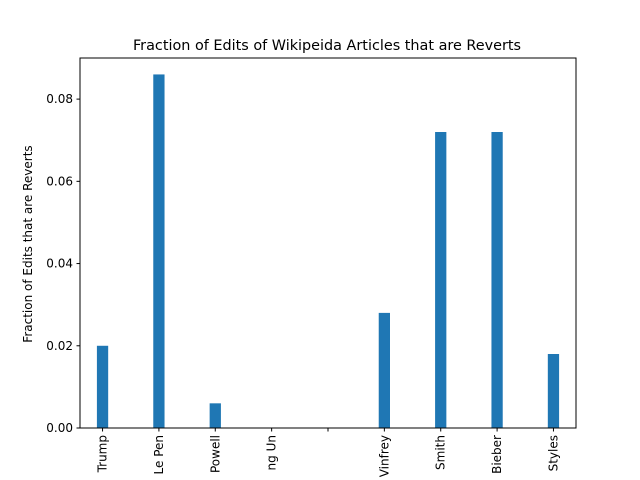 The image size is (640, 480). I want to click on y-tick-label-2: 0.04, so click(59, 264).